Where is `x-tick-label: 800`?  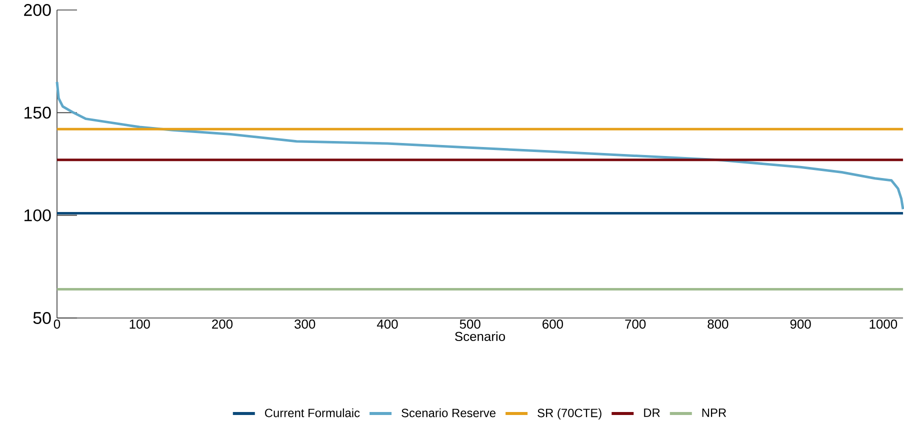 x-tick-label: 800 is located at coordinates (718, 324).